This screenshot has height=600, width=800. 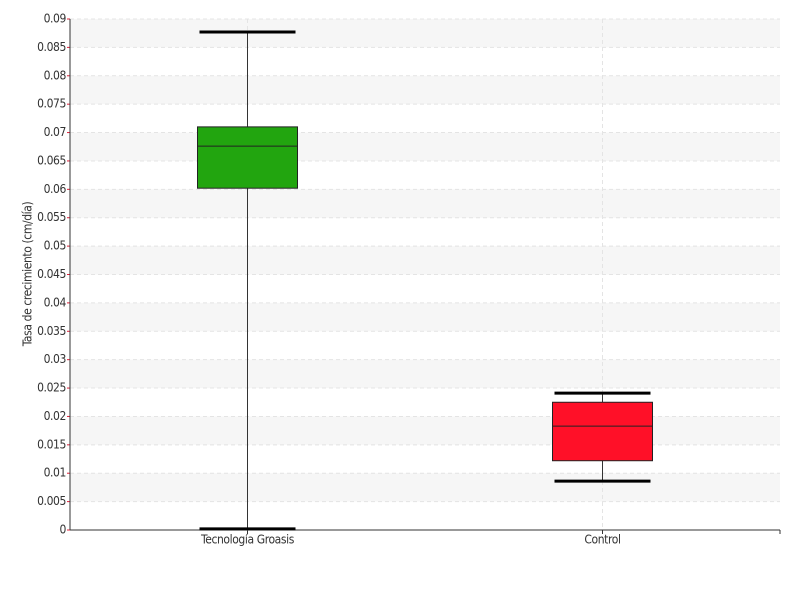 I want to click on y-tick-label: 0.08, so click(x=55, y=75).